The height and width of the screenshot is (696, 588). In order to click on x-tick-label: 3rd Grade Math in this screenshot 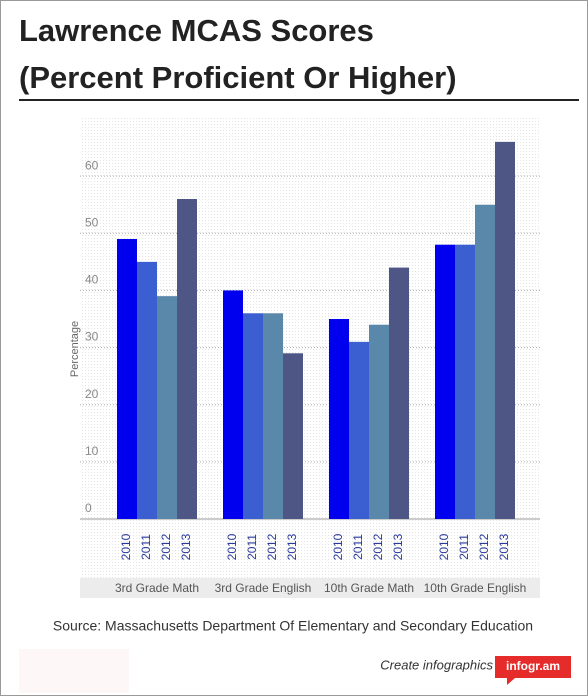, I will do `click(157, 588)`.